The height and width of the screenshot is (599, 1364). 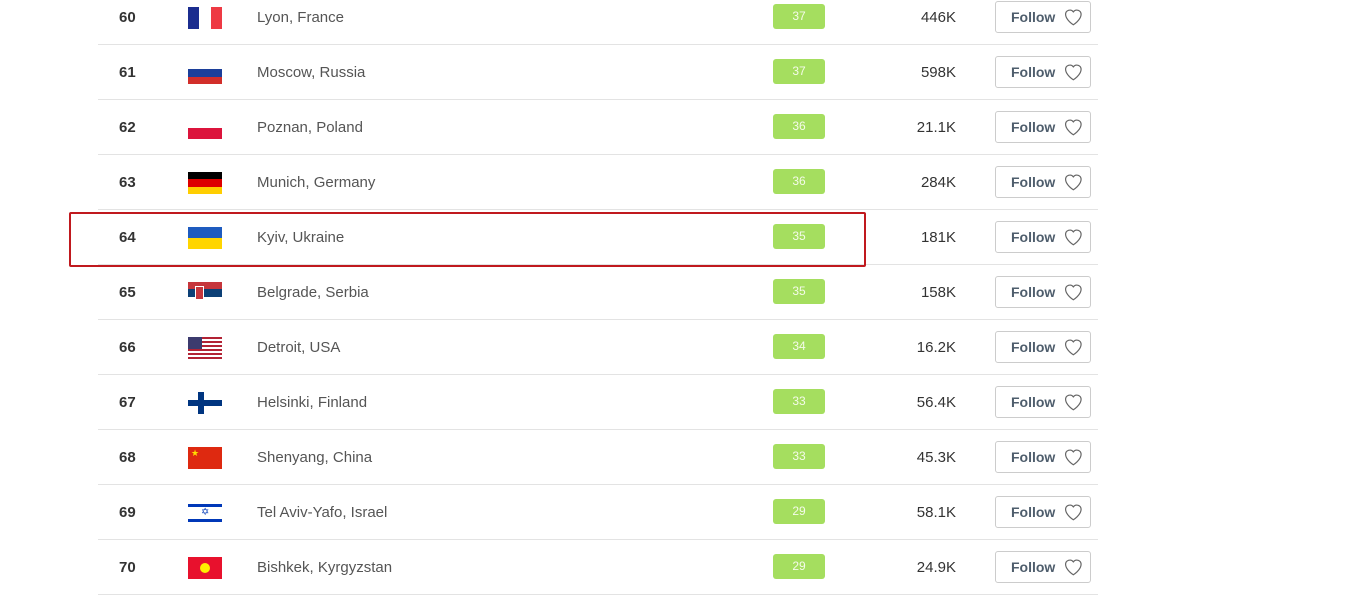 What do you see at coordinates (127, 72) in the screenshot?
I see `rank: 61` at bounding box center [127, 72].